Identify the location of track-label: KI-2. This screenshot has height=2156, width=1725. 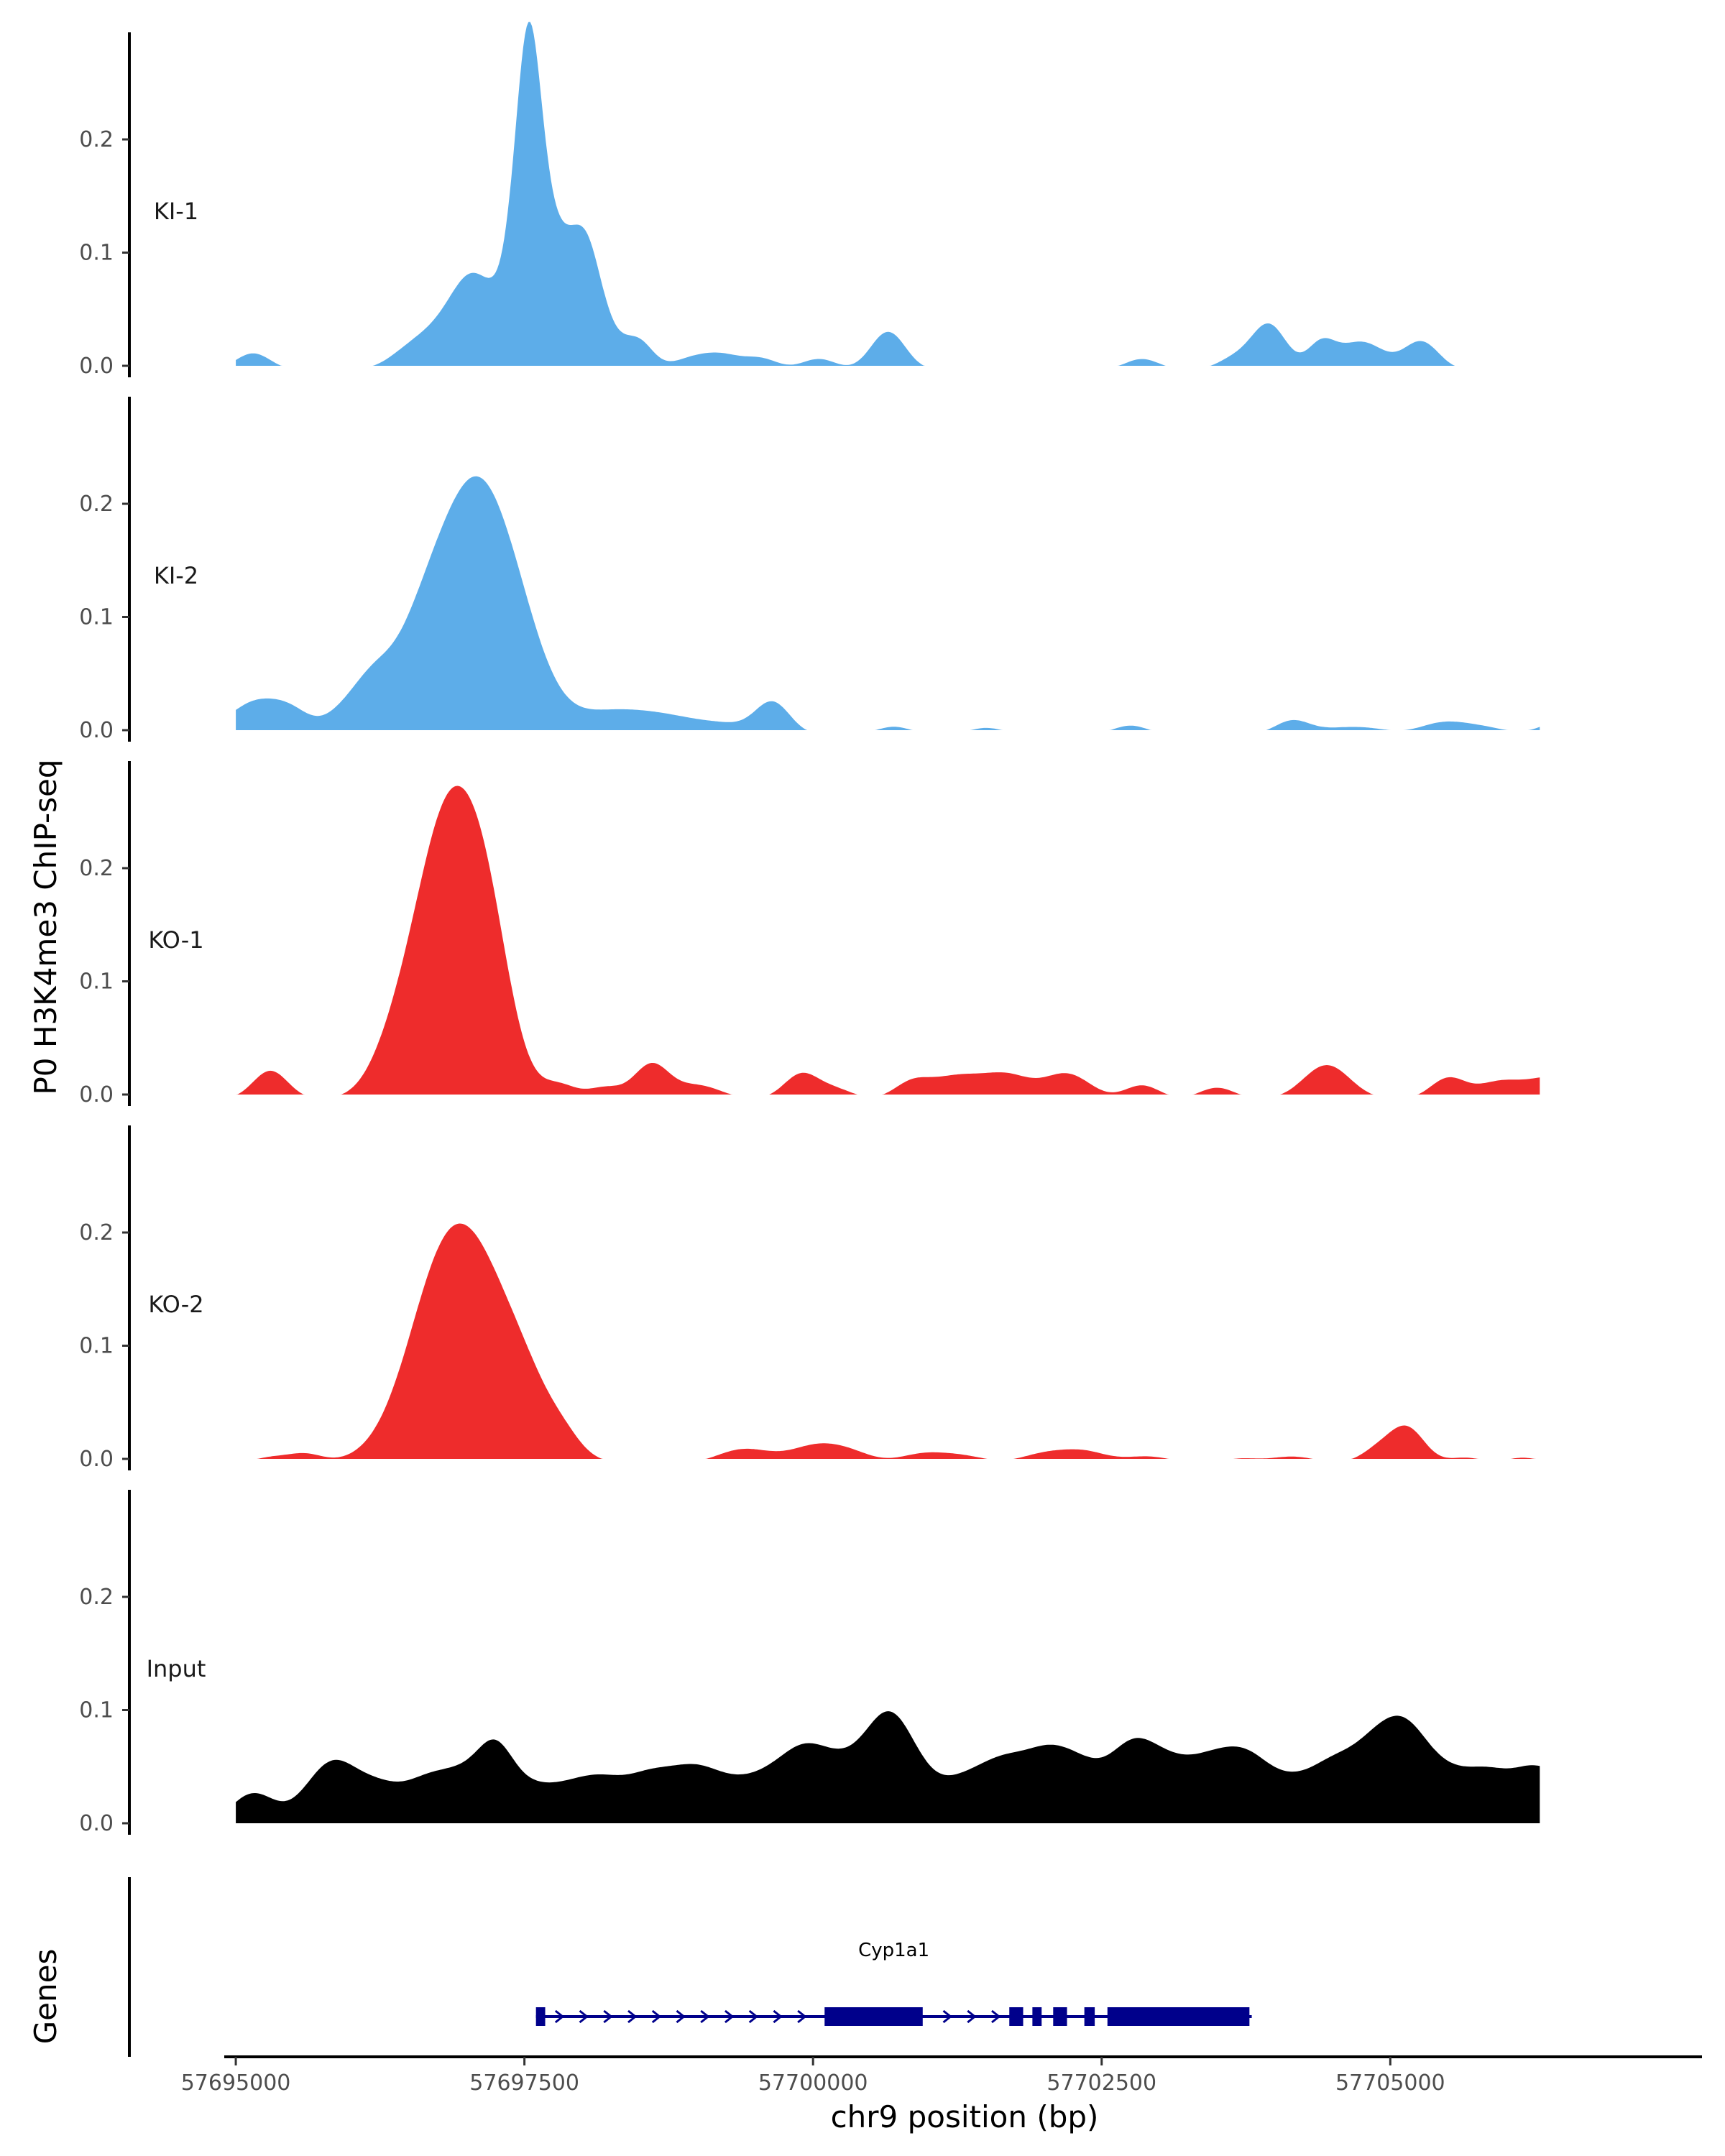
(176, 575).